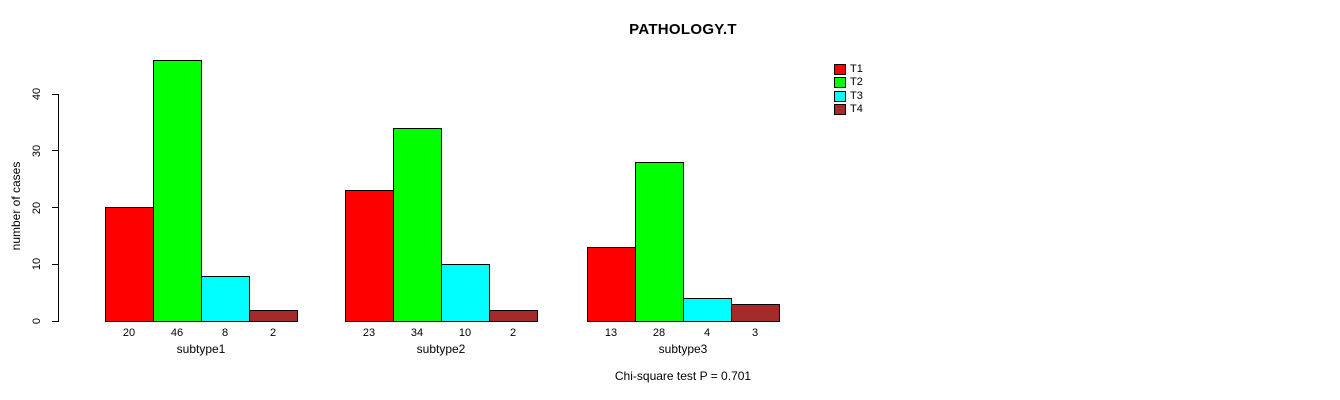 This screenshot has height=400, width=1340. I want to click on legend-label-t2: T2, so click(856, 82).